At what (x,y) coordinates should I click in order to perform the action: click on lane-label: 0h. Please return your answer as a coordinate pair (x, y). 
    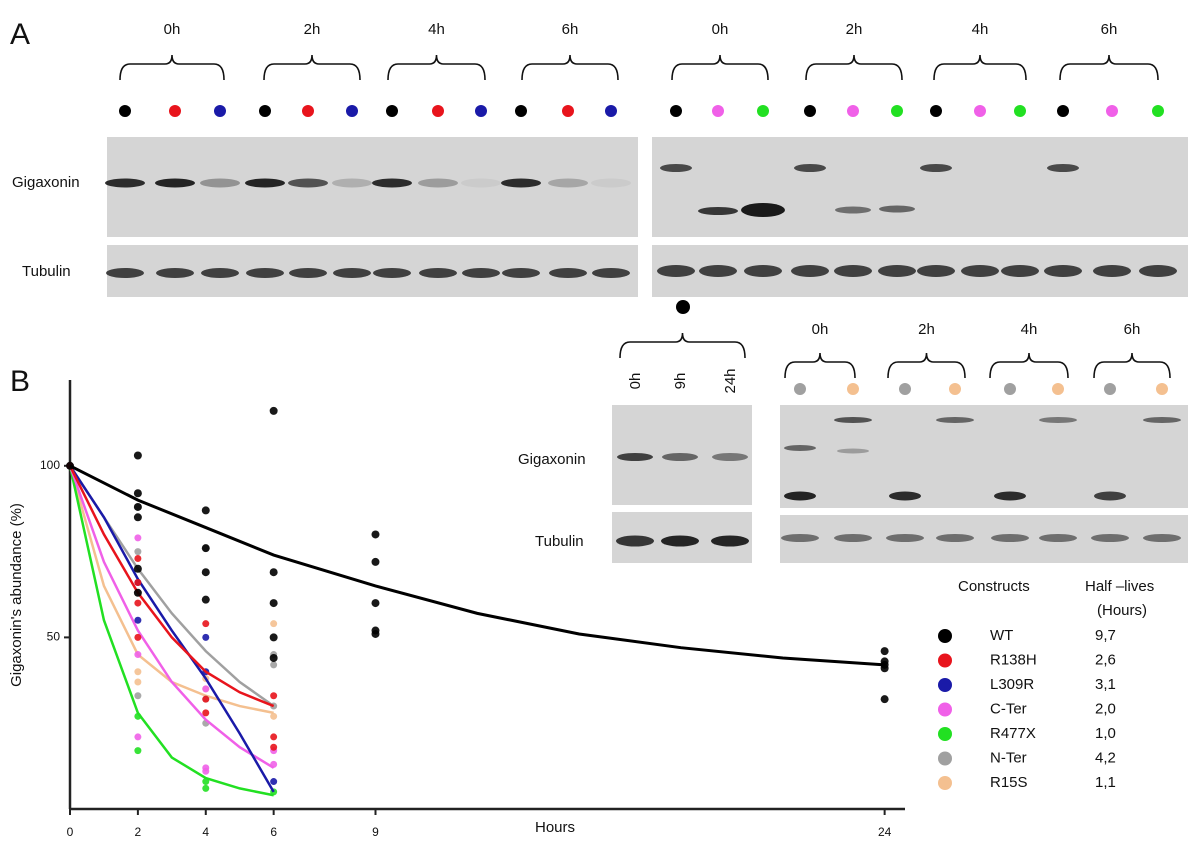
    Looking at the image, I should click on (635, 381).